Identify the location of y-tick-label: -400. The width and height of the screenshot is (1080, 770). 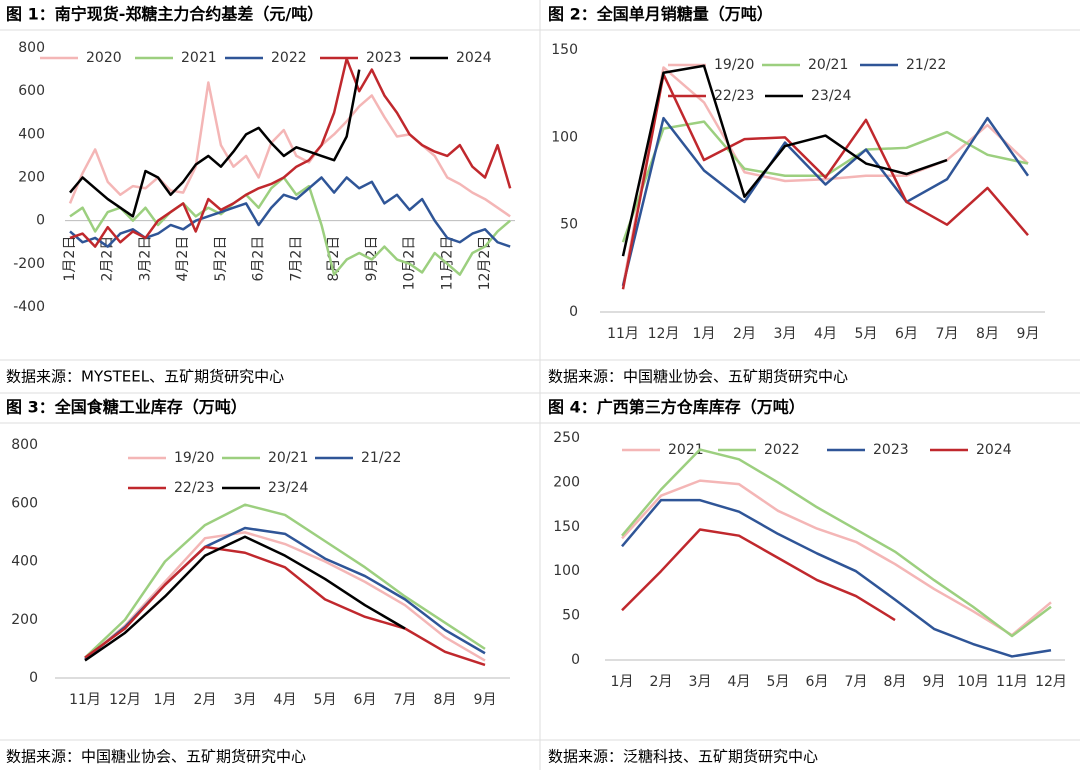
(29, 307).